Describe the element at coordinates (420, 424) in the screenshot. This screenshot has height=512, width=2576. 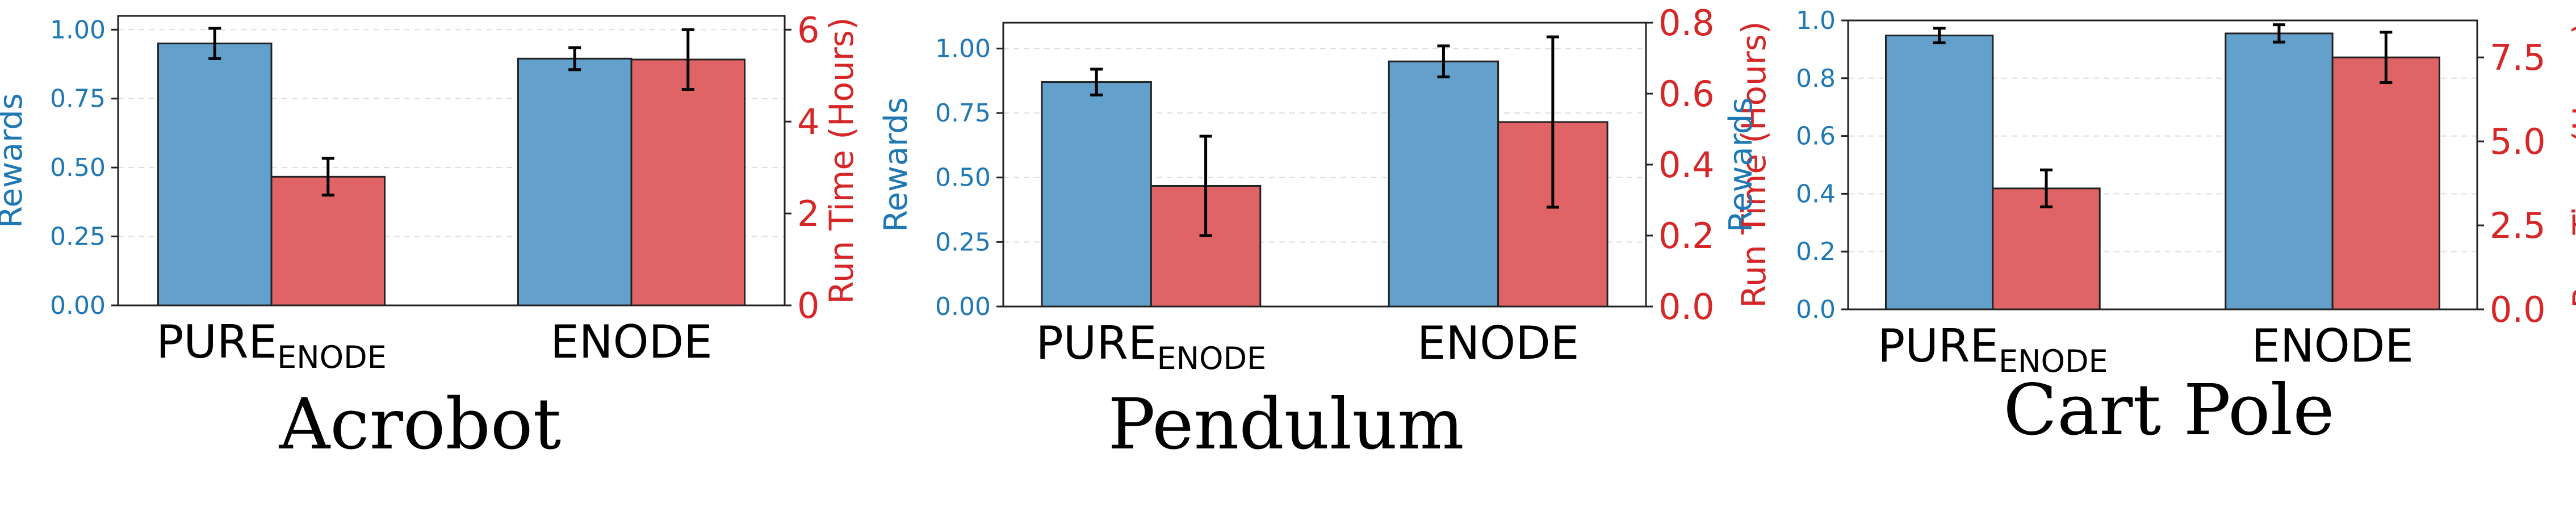
I see `panel-title: Acrobot` at that location.